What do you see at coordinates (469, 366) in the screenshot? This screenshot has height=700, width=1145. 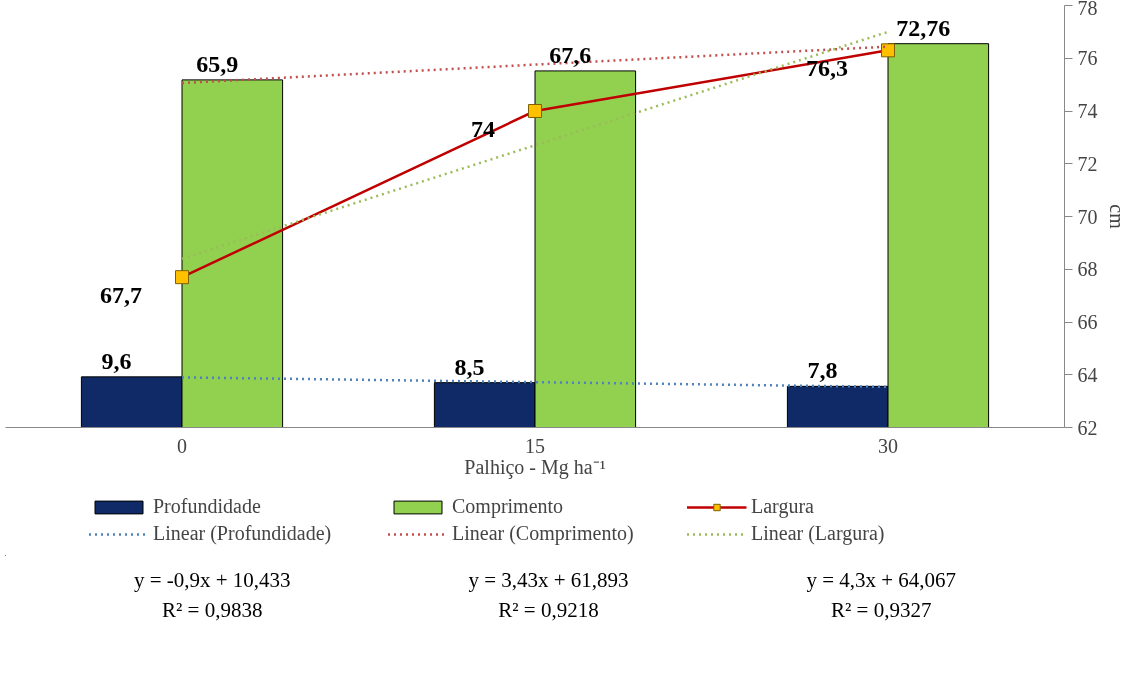 I see `data-label: 8,5` at bounding box center [469, 366].